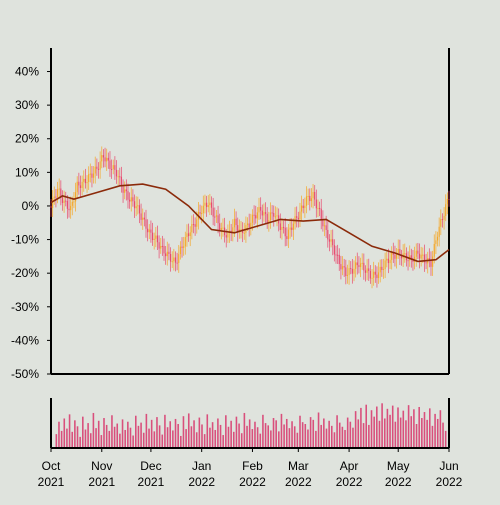  I want to click on x-tick-label-month: May, so click(398, 466).